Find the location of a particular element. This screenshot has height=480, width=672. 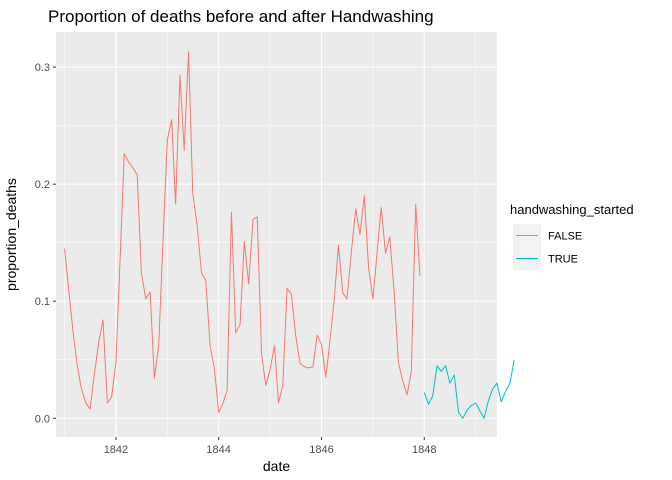

legend-label-false: FALSE is located at coordinates (565, 237).